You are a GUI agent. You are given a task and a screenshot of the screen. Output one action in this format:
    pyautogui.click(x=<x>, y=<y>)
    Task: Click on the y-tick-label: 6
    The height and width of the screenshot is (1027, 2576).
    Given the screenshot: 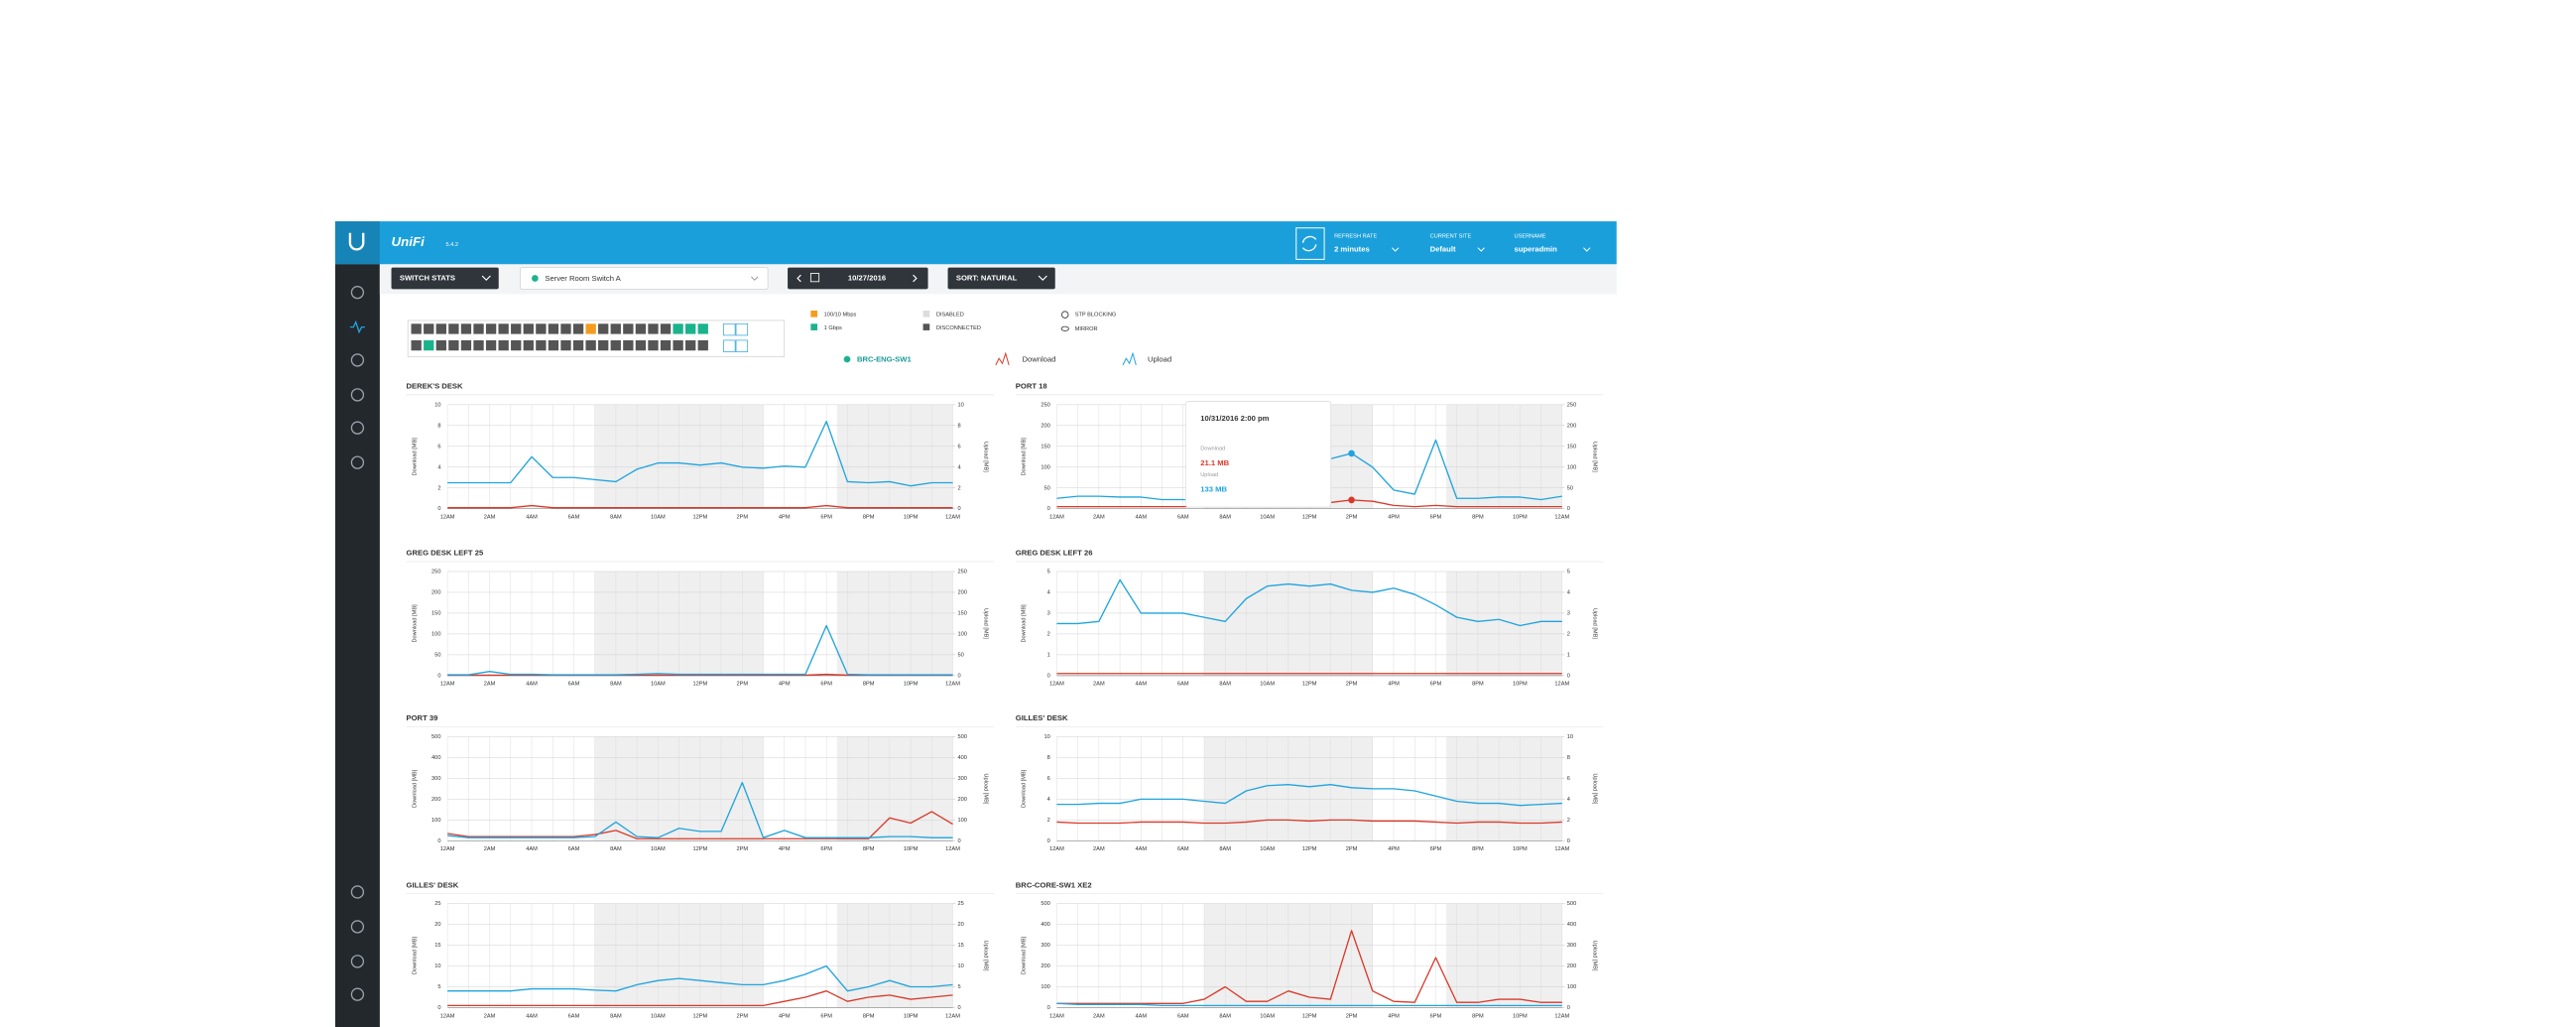 What is the action you would take?
    pyautogui.click(x=438, y=446)
    